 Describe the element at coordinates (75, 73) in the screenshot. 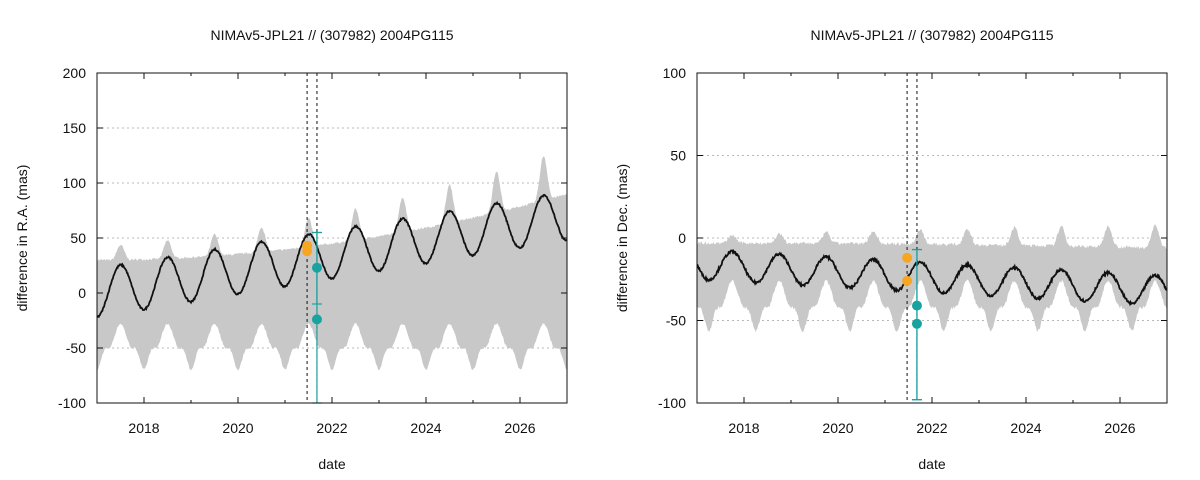

I see `y-tick-label: 200` at that location.